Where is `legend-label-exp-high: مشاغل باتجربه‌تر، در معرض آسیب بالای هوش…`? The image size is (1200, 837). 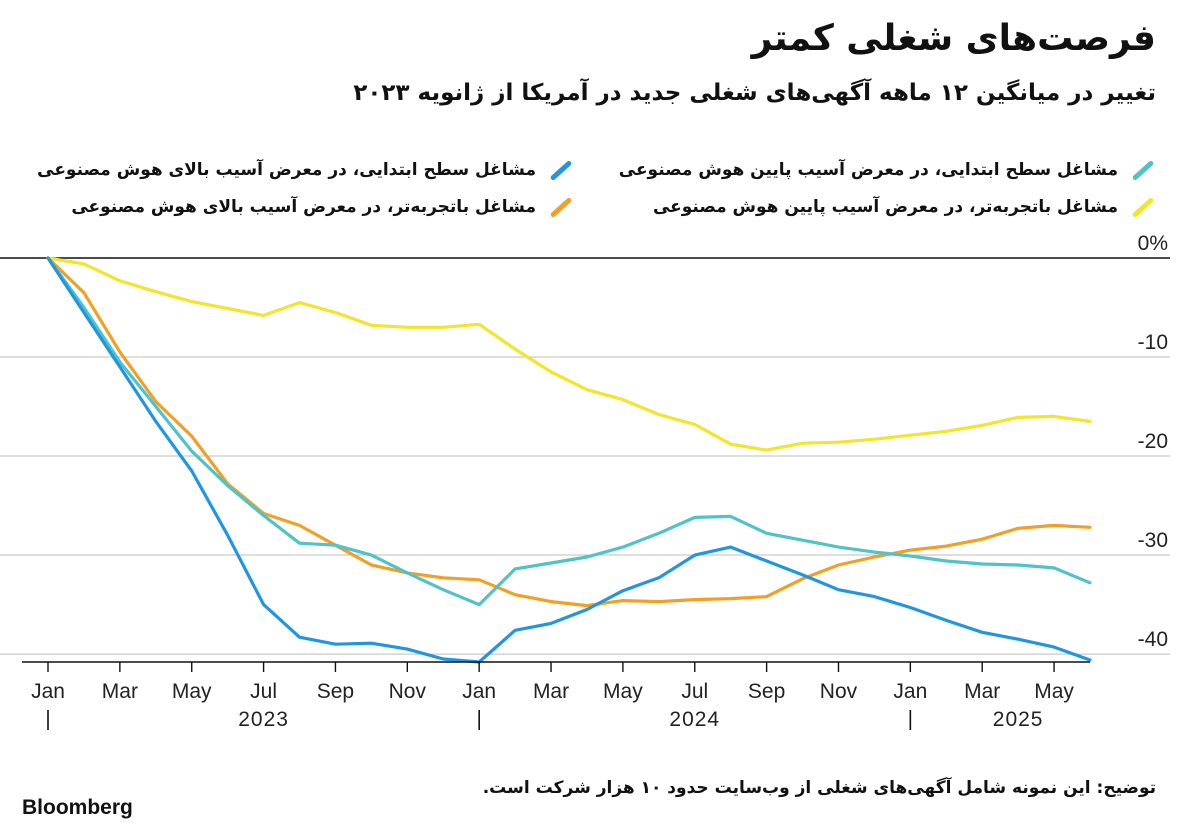 legend-label-exp-high: مشاغل باتجربه‌تر، در معرض آسیب بالای هوش… is located at coordinates (303, 207).